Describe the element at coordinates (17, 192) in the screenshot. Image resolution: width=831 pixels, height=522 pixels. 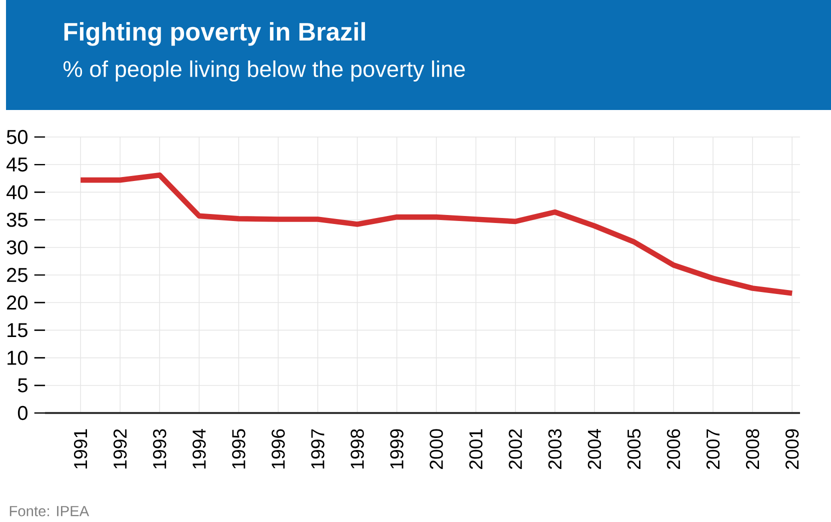
I see `y-tick-label: 40` at that location.